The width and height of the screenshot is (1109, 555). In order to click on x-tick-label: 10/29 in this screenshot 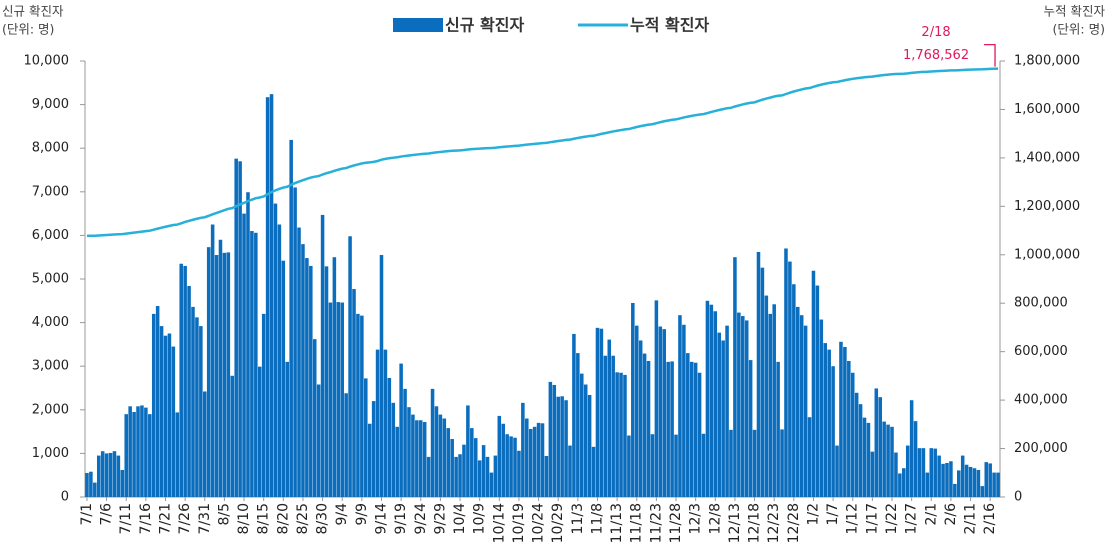, I will do `click(558, 523)`.